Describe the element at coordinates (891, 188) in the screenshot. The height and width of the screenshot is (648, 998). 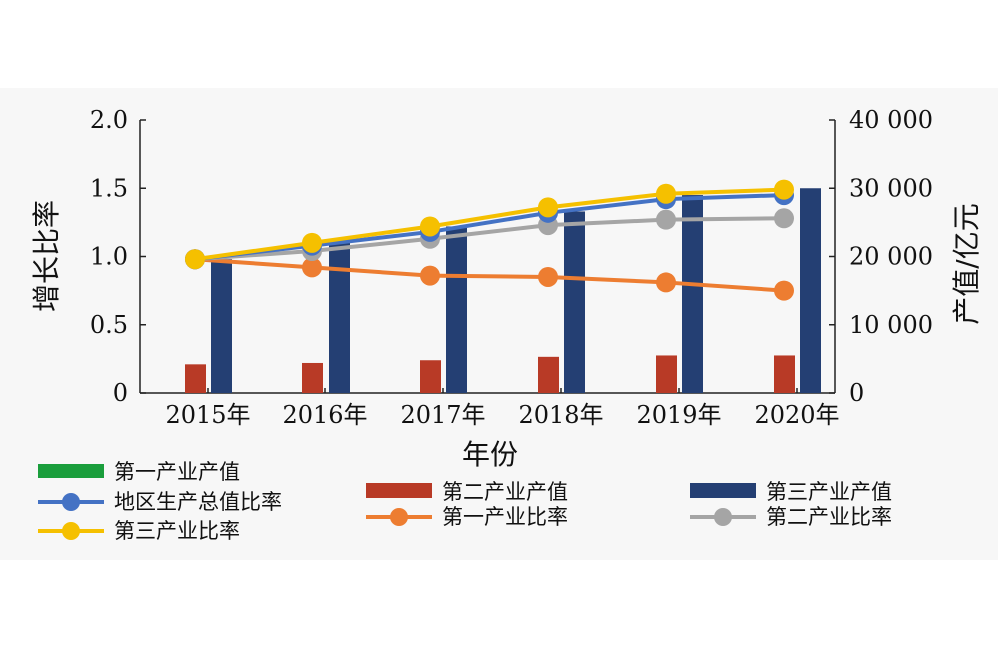
I see `y-right-tick-label: 30 000` at that location.